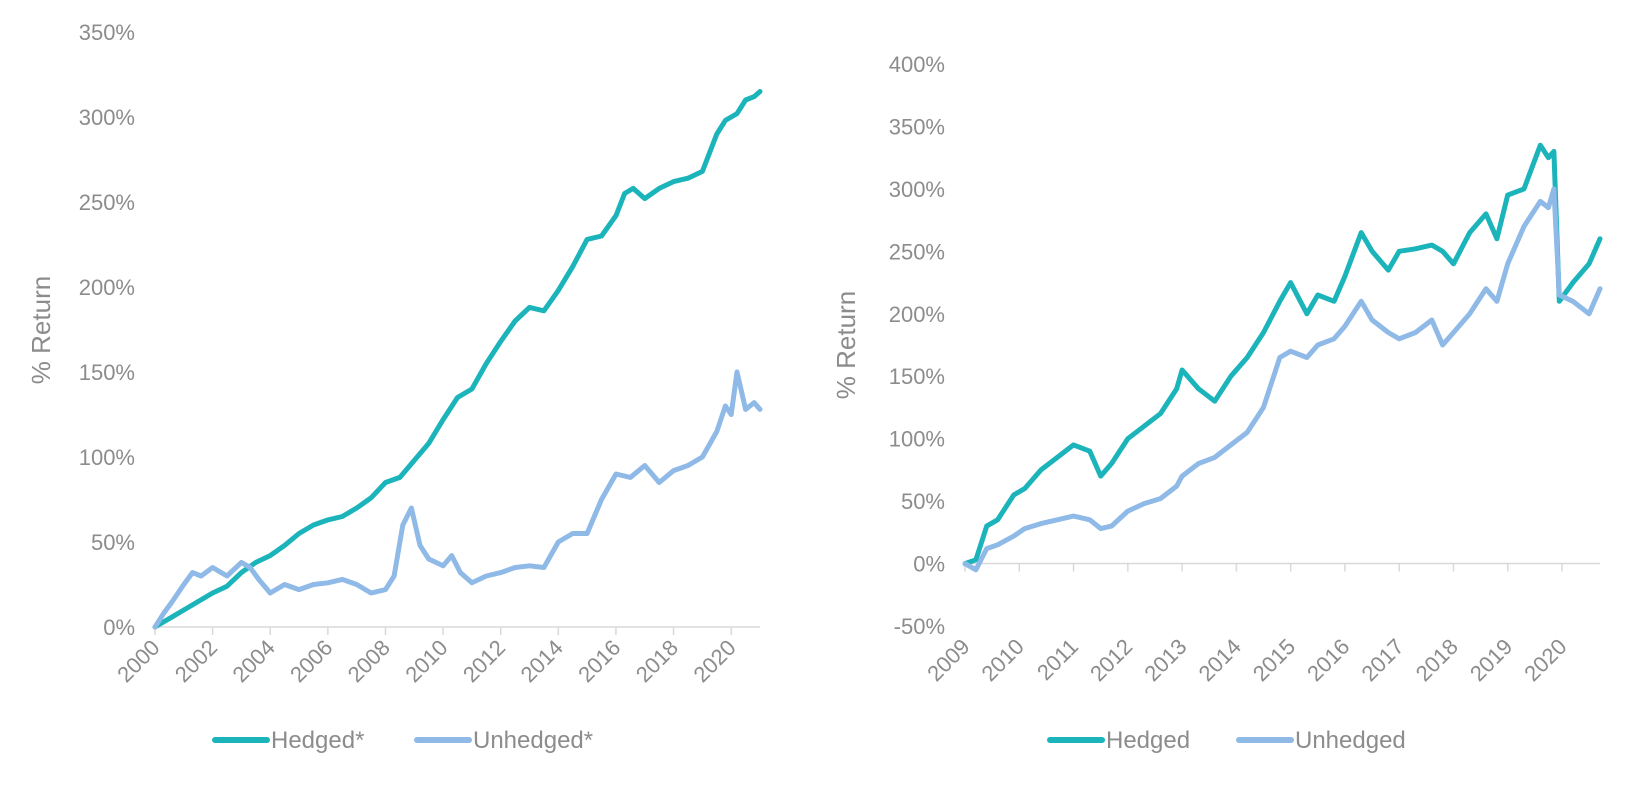  I want to click on legend-label: Hedged*, so click(317, 740).